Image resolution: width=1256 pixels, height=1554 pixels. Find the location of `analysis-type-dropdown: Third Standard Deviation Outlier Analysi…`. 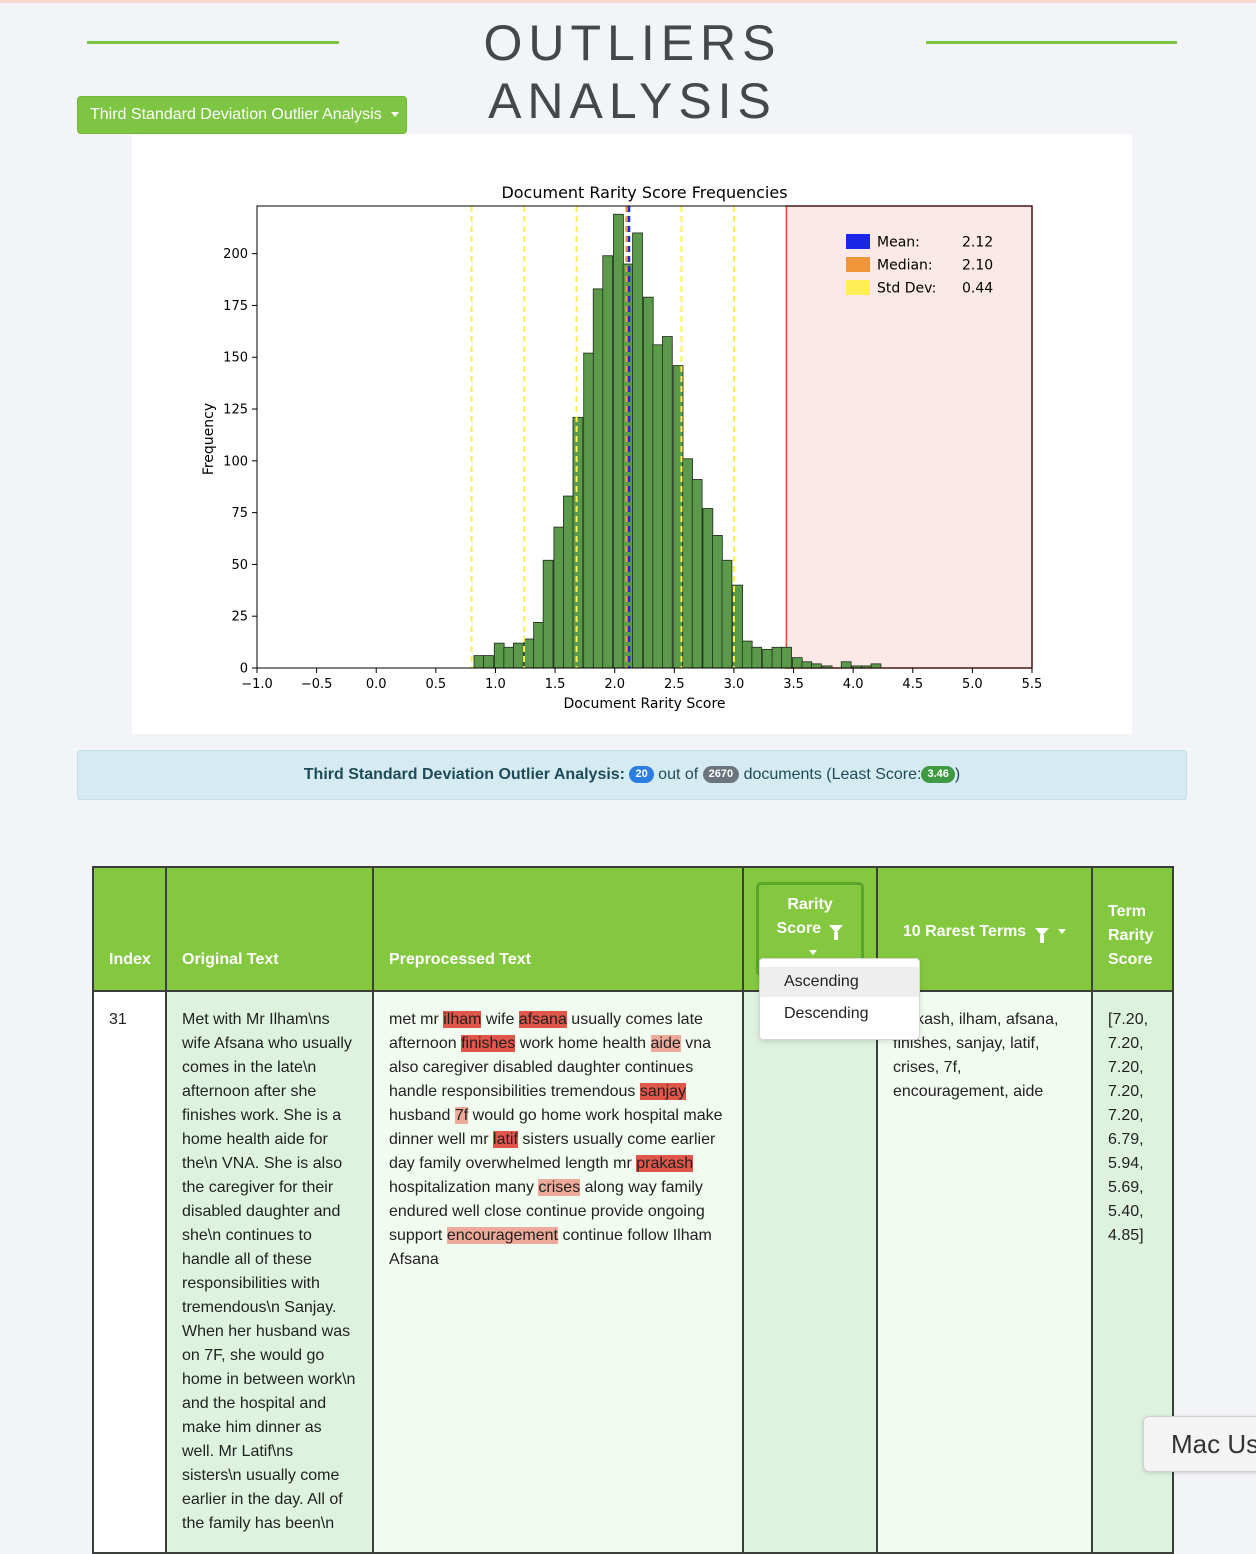

analysis-type-dropdown: Third Standard Deviation Outlier Analysi… is located at coordinates (242, 115).